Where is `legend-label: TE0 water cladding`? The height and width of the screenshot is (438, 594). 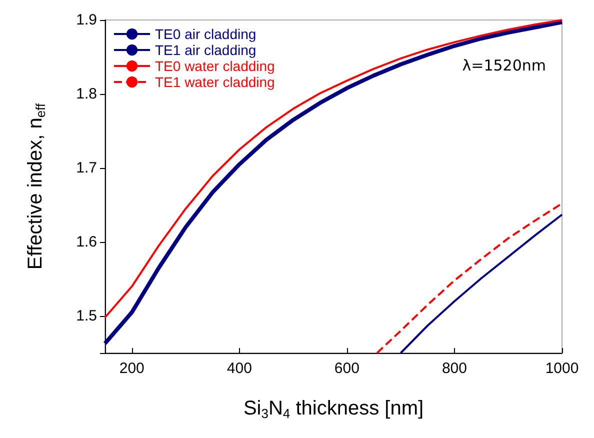 legend-label: TE0 water cladding is located at coordinates (215, 66).